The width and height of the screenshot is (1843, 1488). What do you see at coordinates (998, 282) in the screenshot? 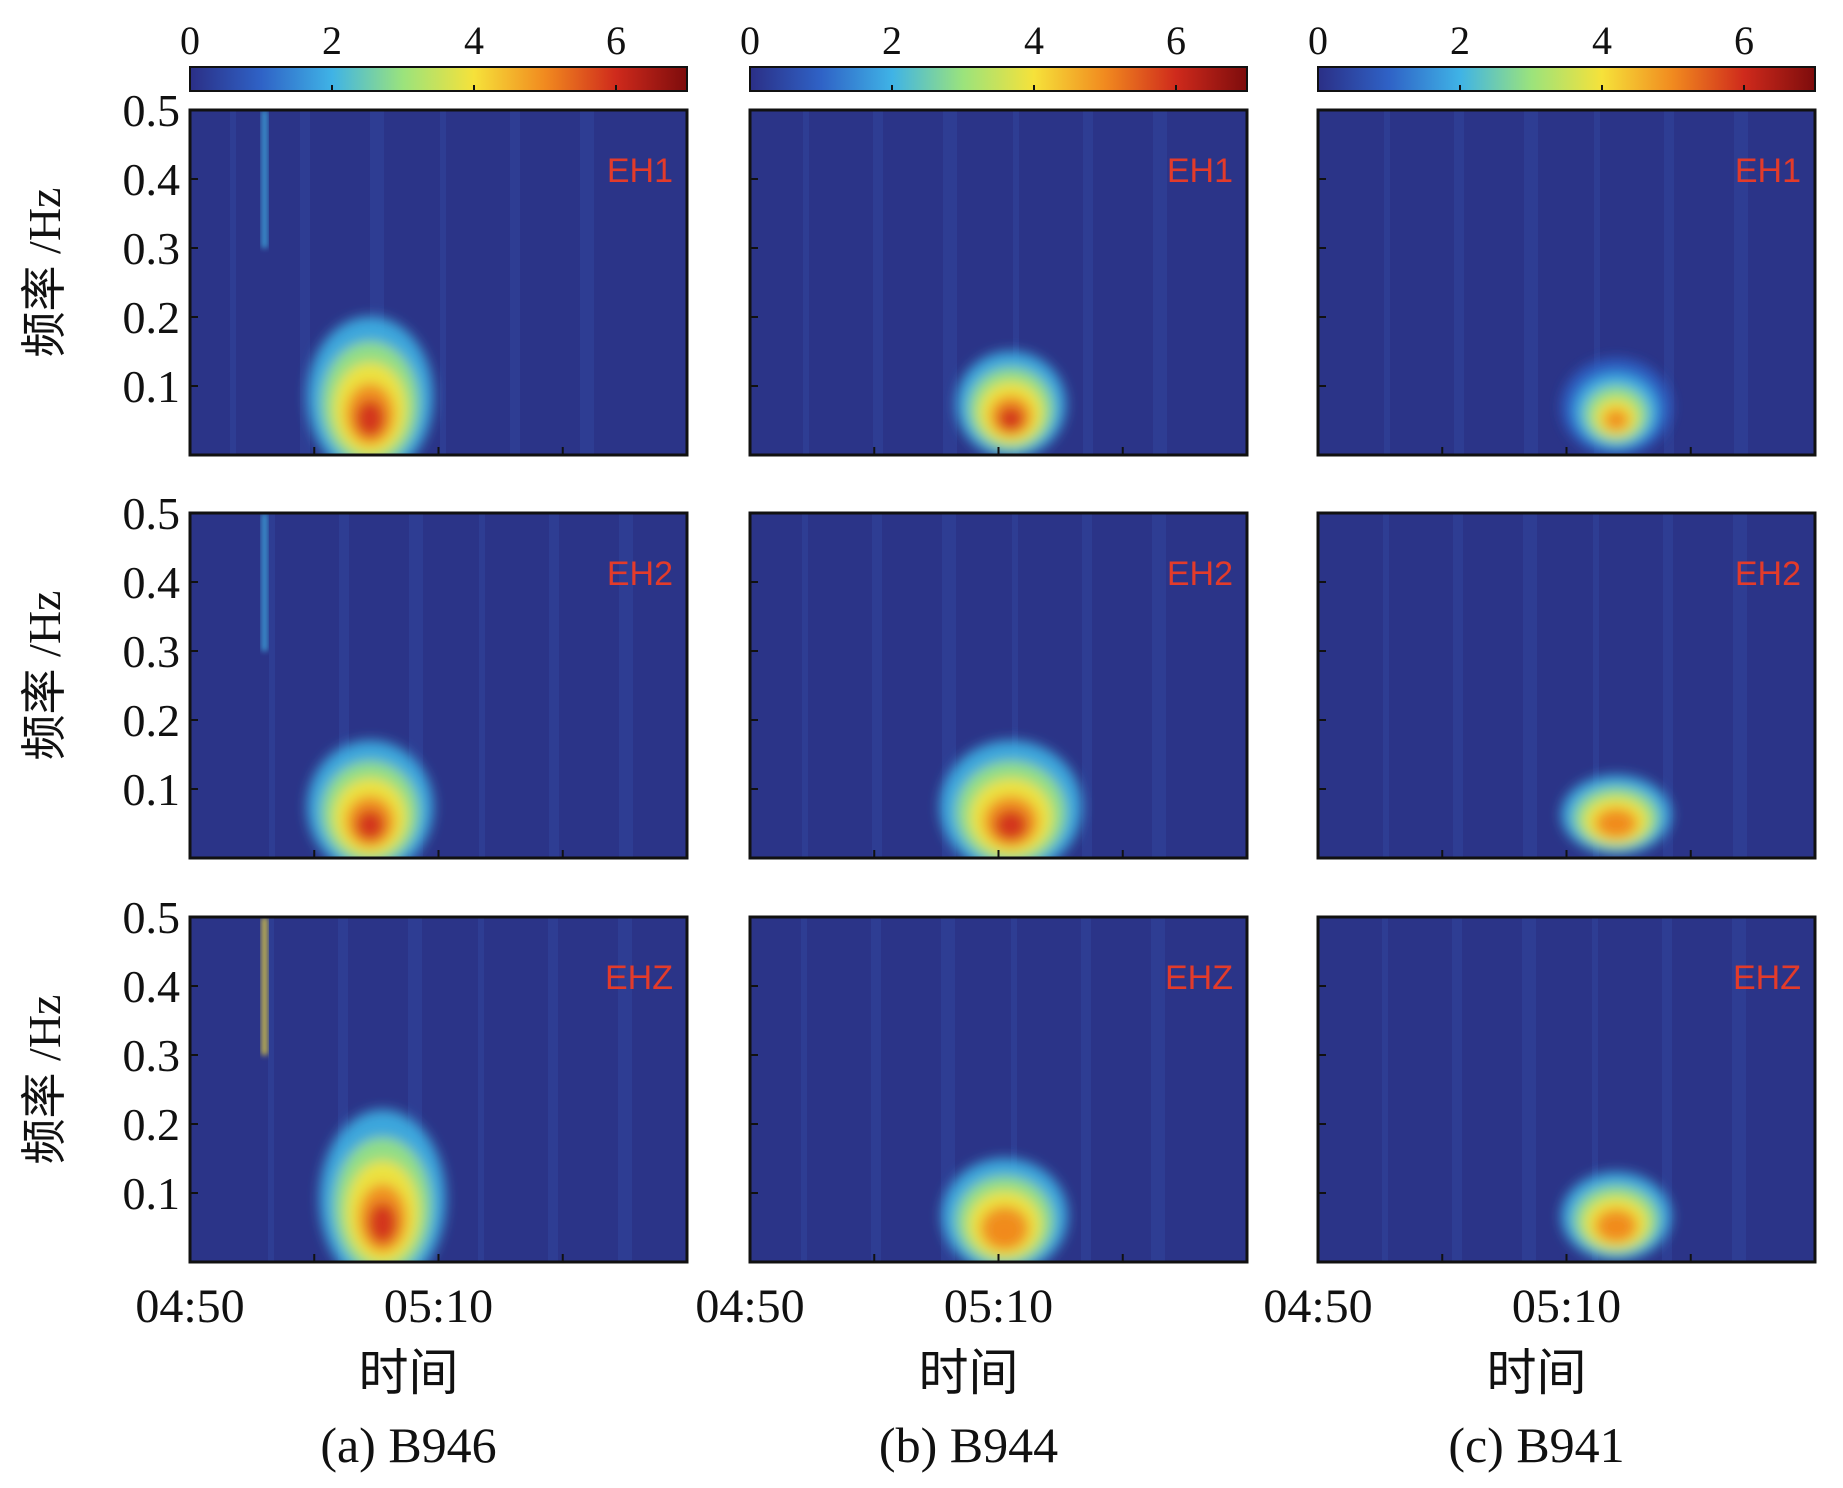
I see `panel-B944-EH1: EH1` at bounding box center [998, 282].